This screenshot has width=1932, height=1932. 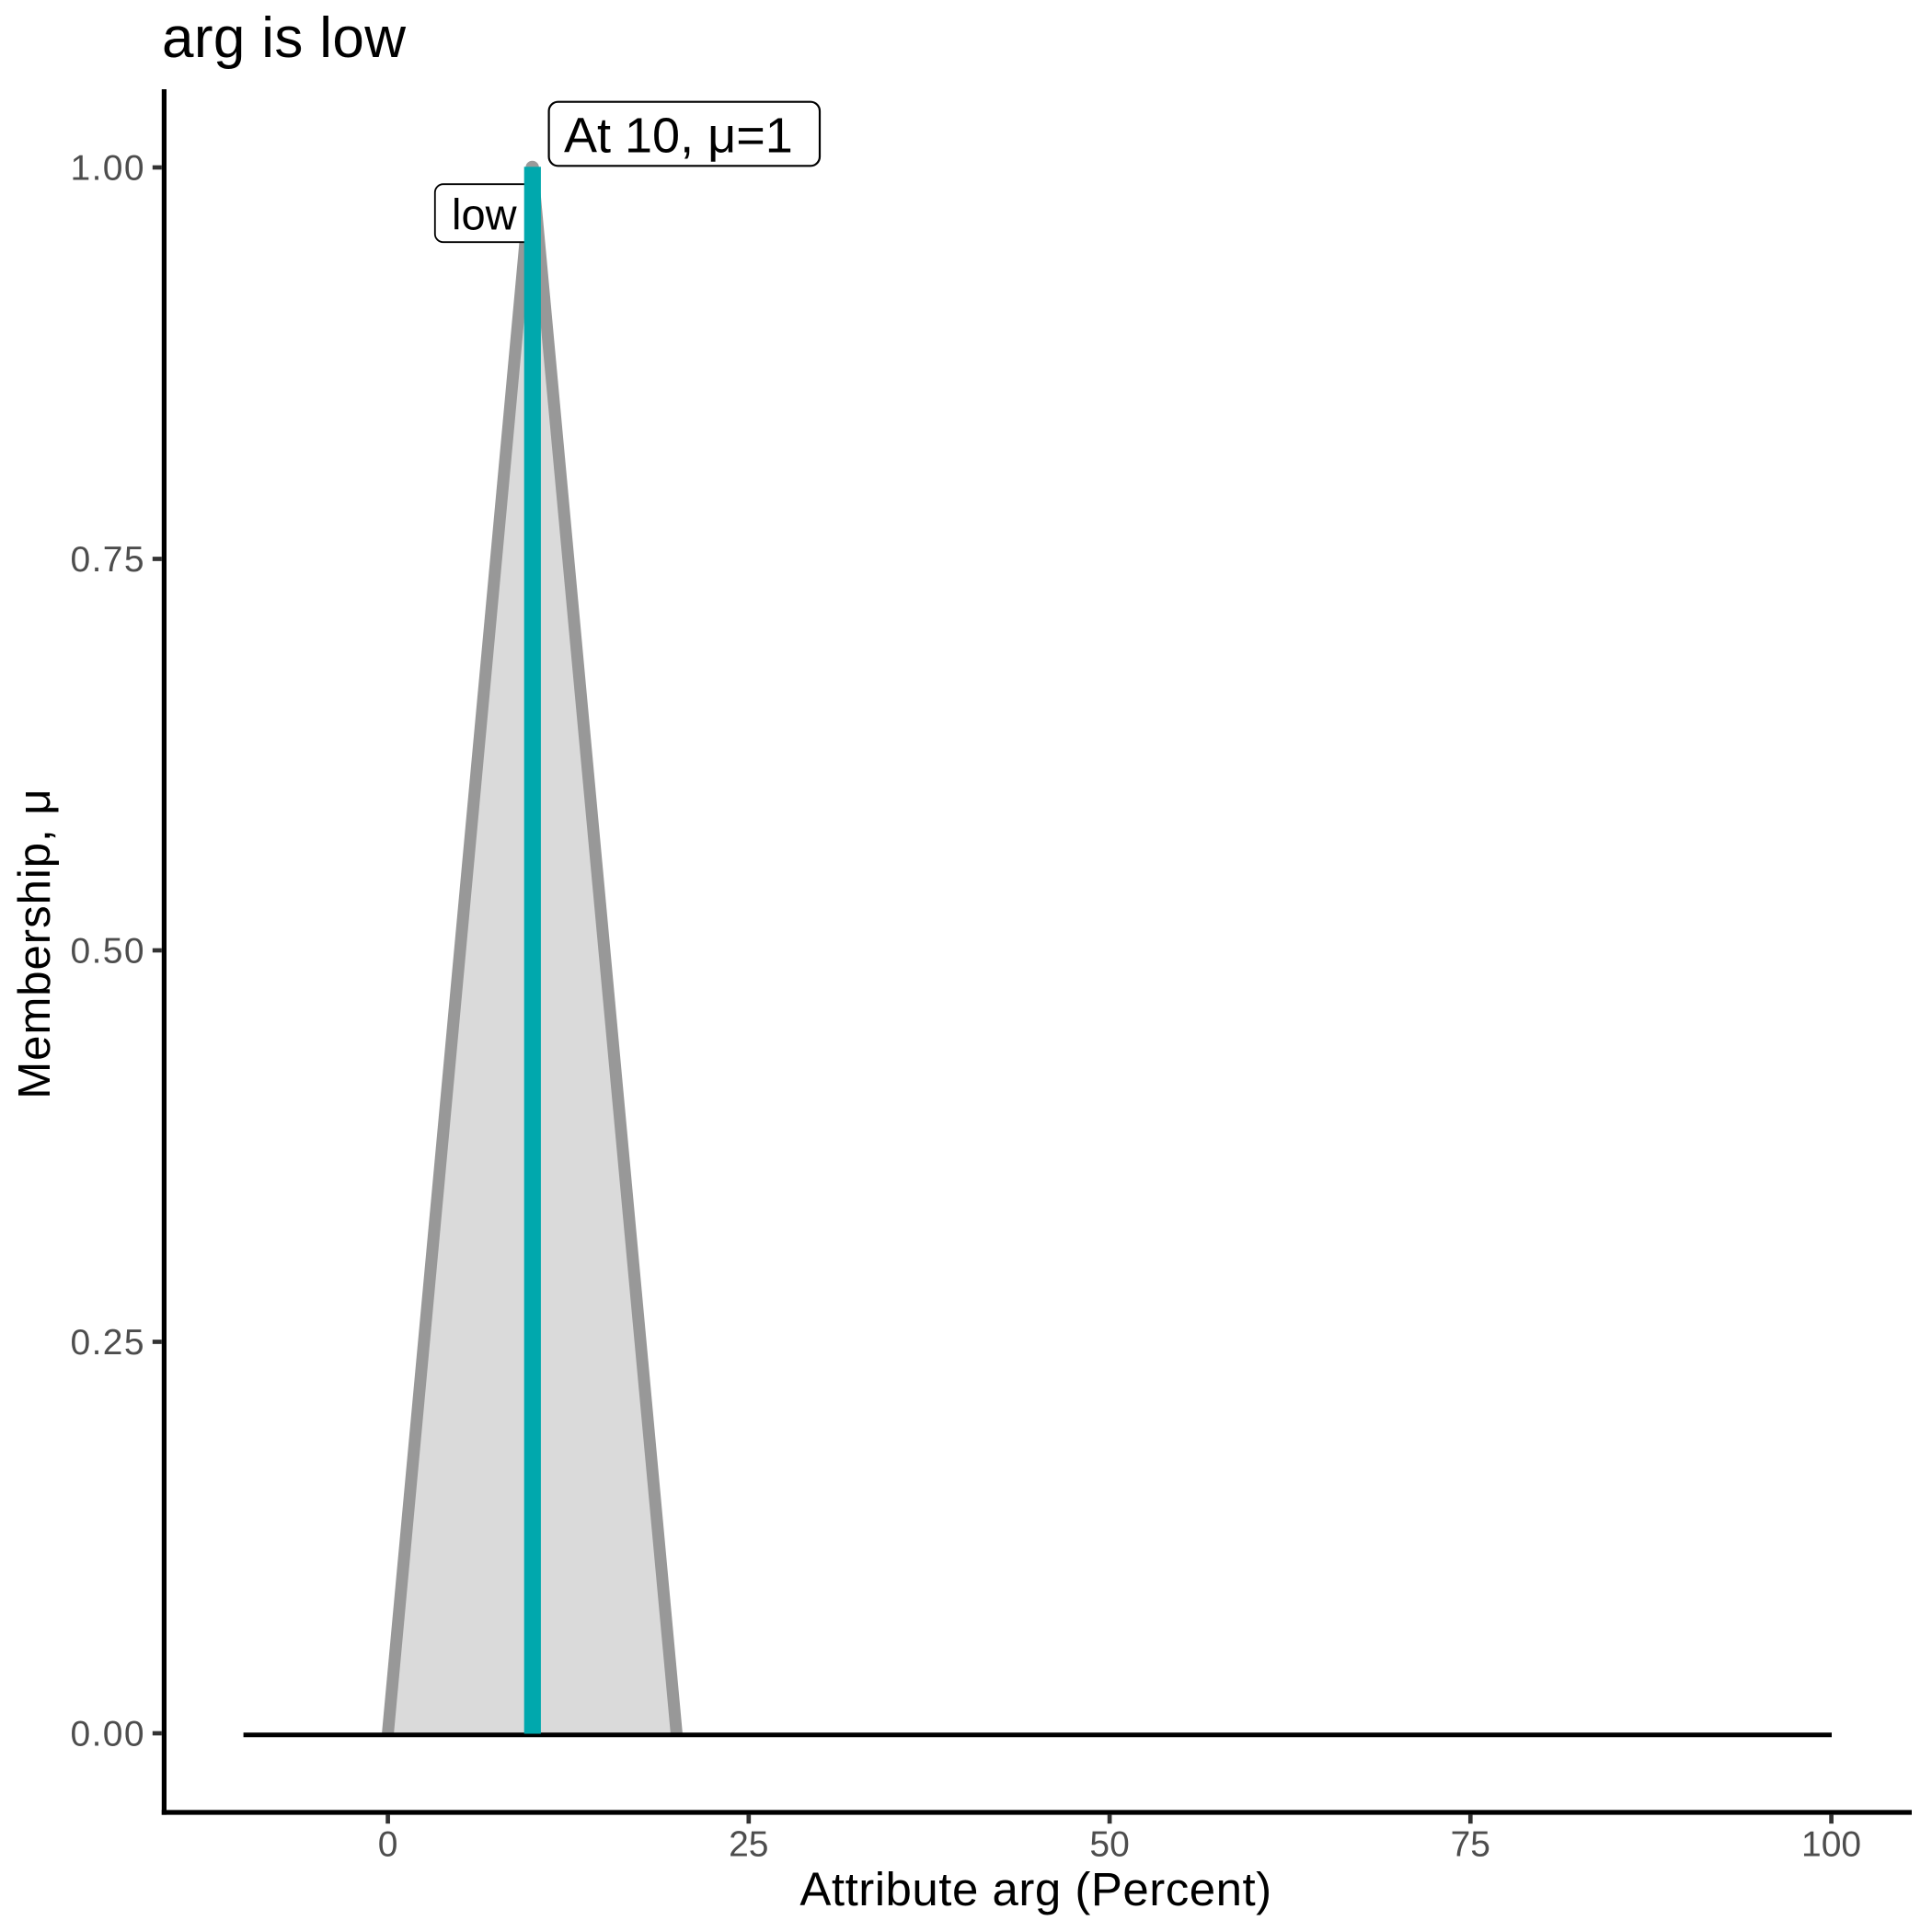 What do you see at coordinates (1035, 1889) in the screenshot?
I see `svg-text: Attribute arg (Percent)` at bounding box center [1035, 1889].